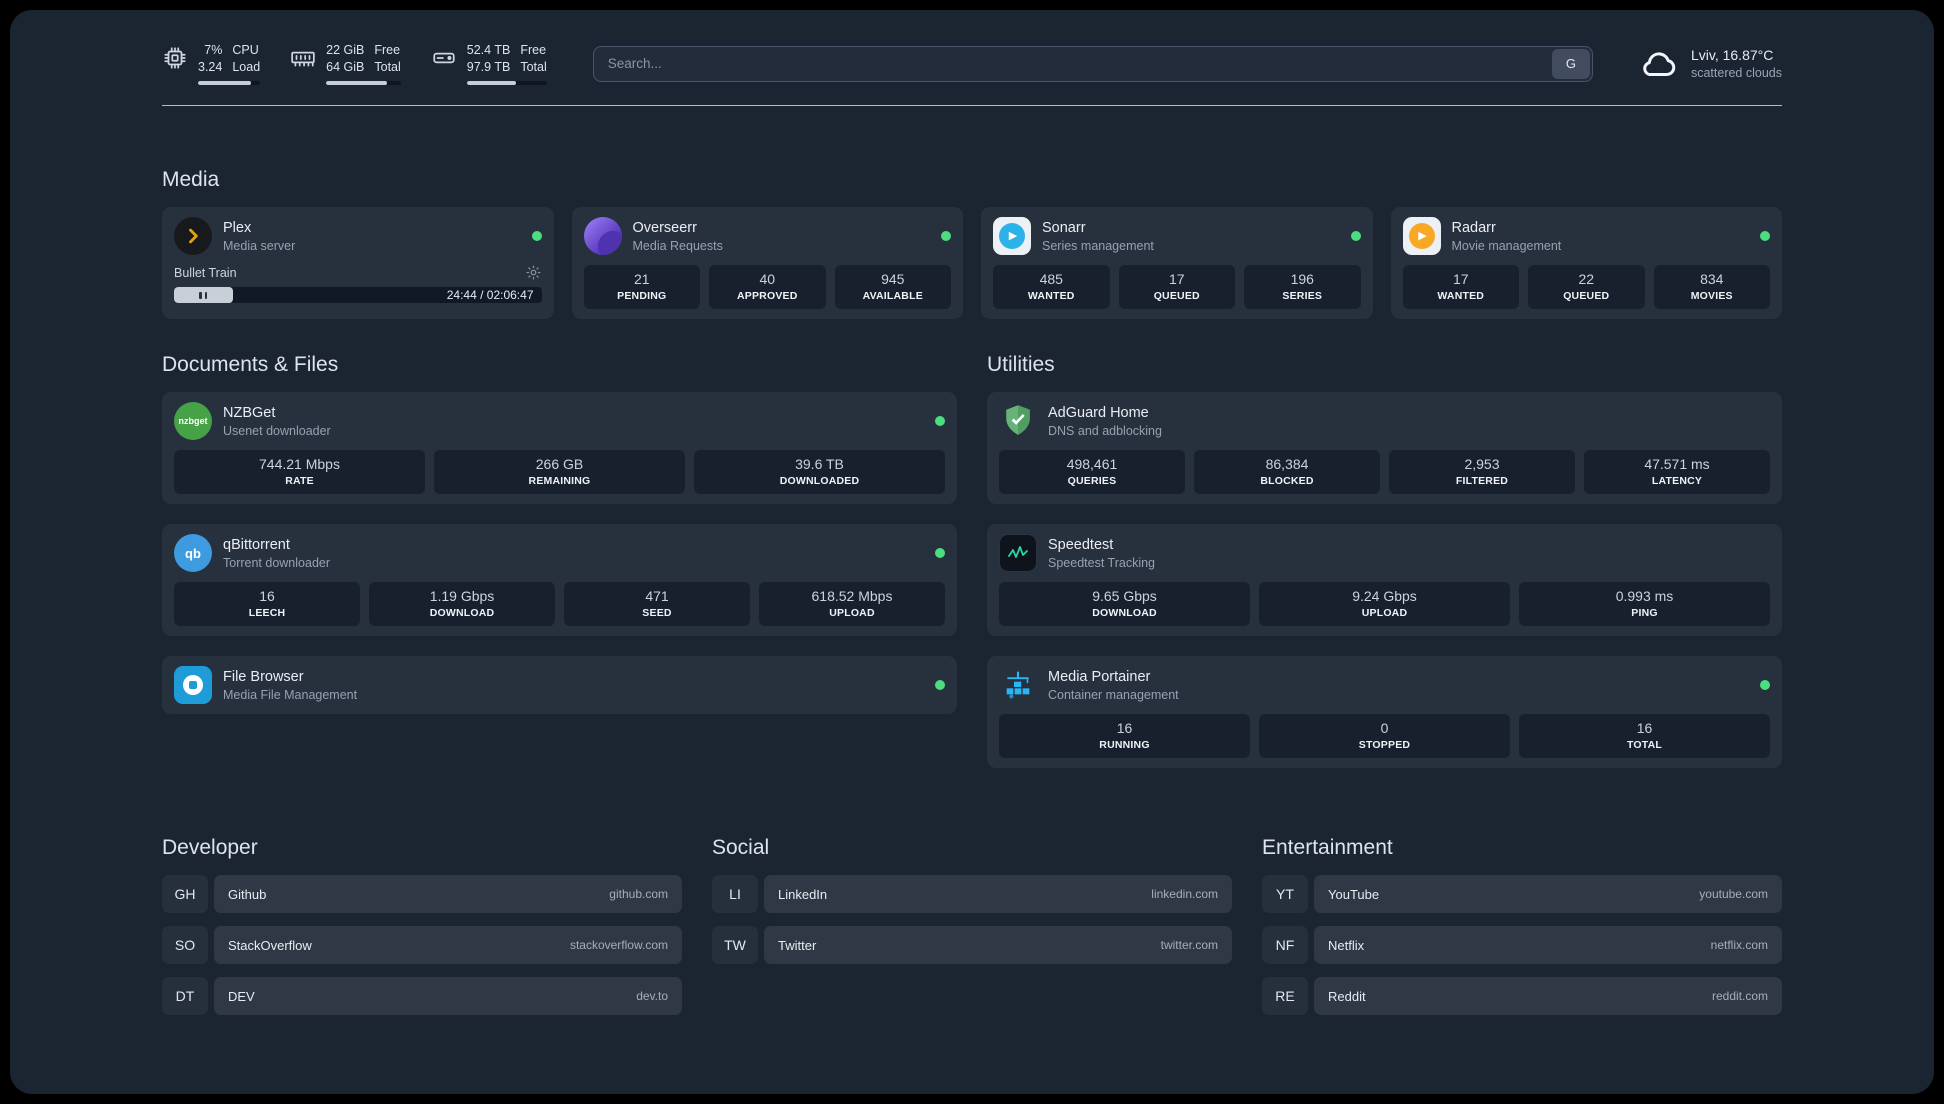  What do you see at coordinates (211, 64) in the screenshot?
I see `cpu-widget: 7% 3.24 CPU Load` at bounding box center [211, 64].